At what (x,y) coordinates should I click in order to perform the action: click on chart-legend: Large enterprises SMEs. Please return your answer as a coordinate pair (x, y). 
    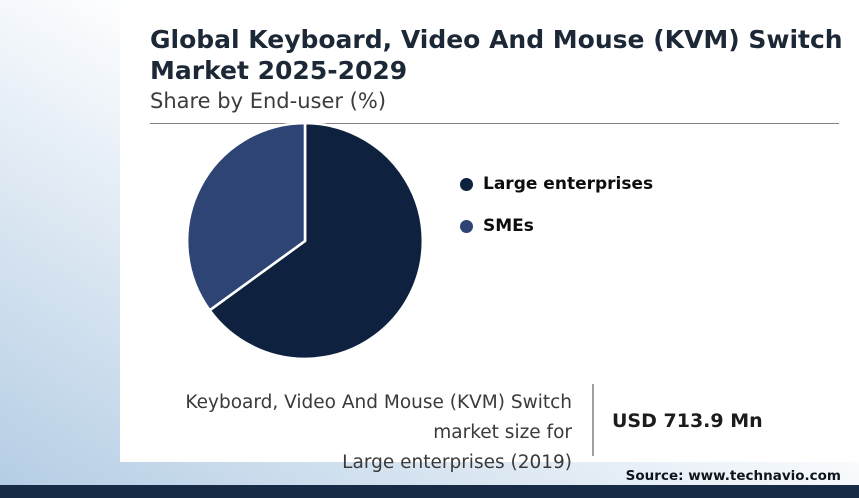
    Looking at the image, I should click on (556, 216).